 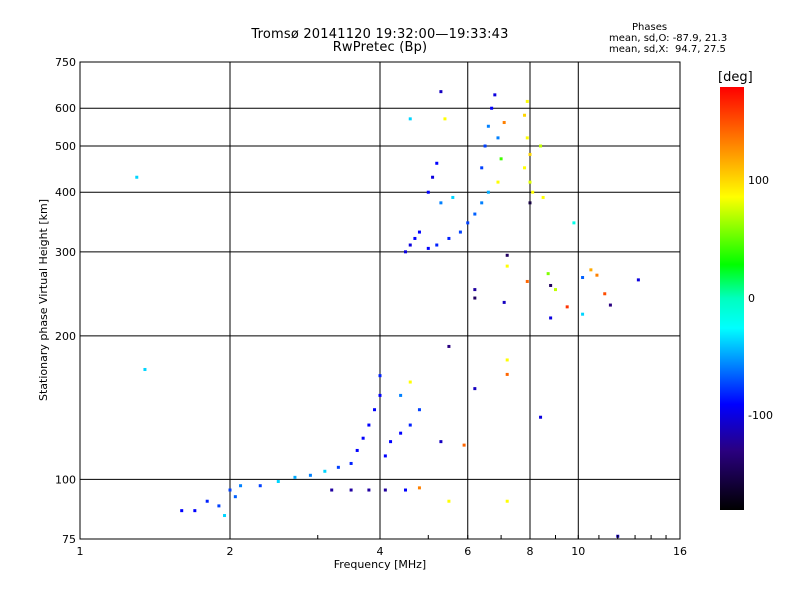 What do you see at coordinates (680, 551) in the screenshot?
I see `x-tick-label: 16` at bounding box center [680, 551].